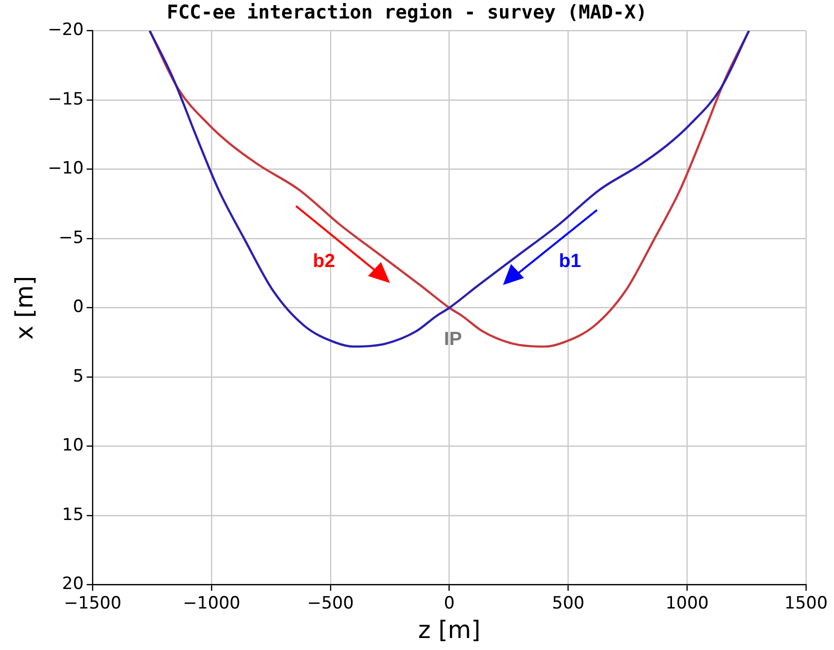 This screenshot has height=650, width=834. What do you see at coordinates (407, 12) in the screenshot?
I see `chart-title: FCC-ee interaction region - survey (MAD-X)` at bounding box center [407, 12].